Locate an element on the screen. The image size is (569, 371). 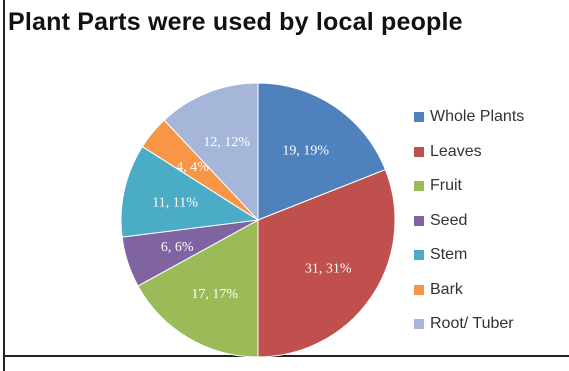
data-label-leaves: 31, 31% is located at coordinates (328, 269).